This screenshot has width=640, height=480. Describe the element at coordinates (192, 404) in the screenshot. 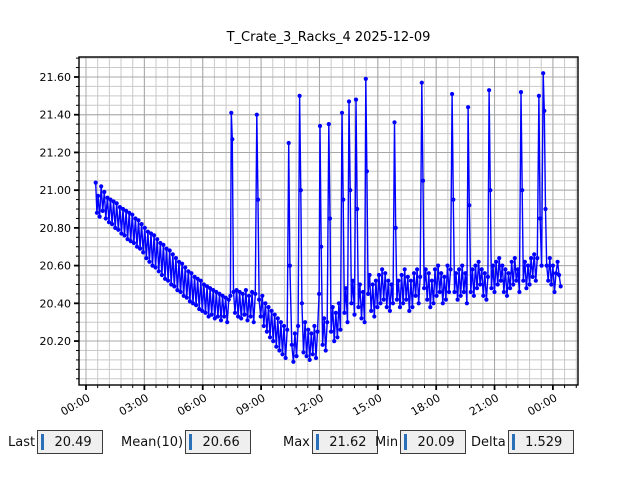

I see `svg-text: 06:00` at that location.